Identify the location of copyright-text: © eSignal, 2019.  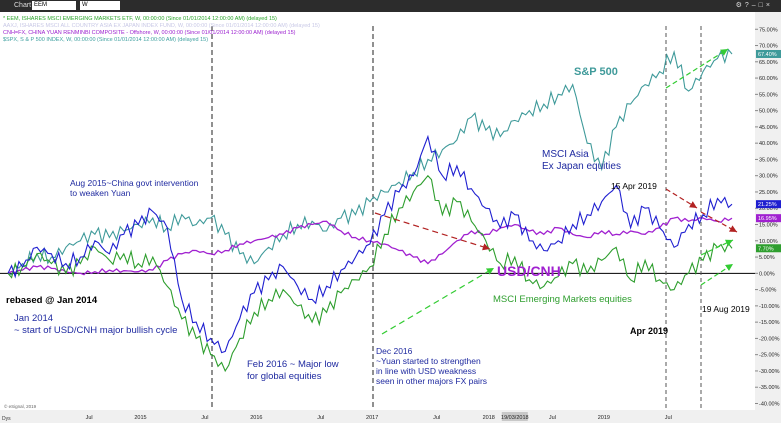
(20, 406).